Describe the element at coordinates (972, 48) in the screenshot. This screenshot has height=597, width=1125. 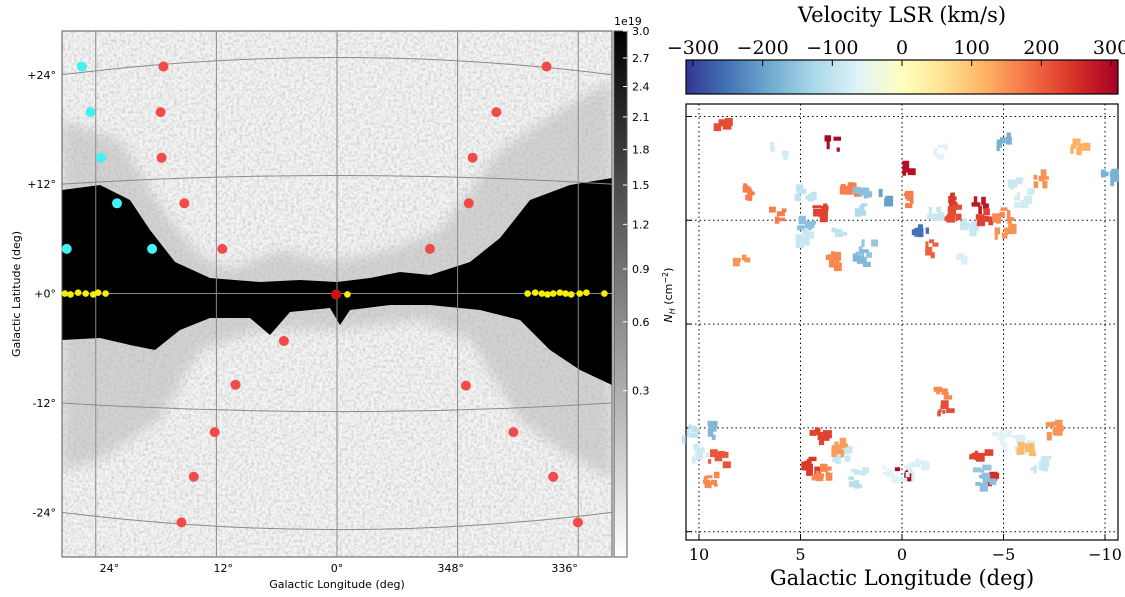
I see `colorbar-tick-label: 100` at that location.